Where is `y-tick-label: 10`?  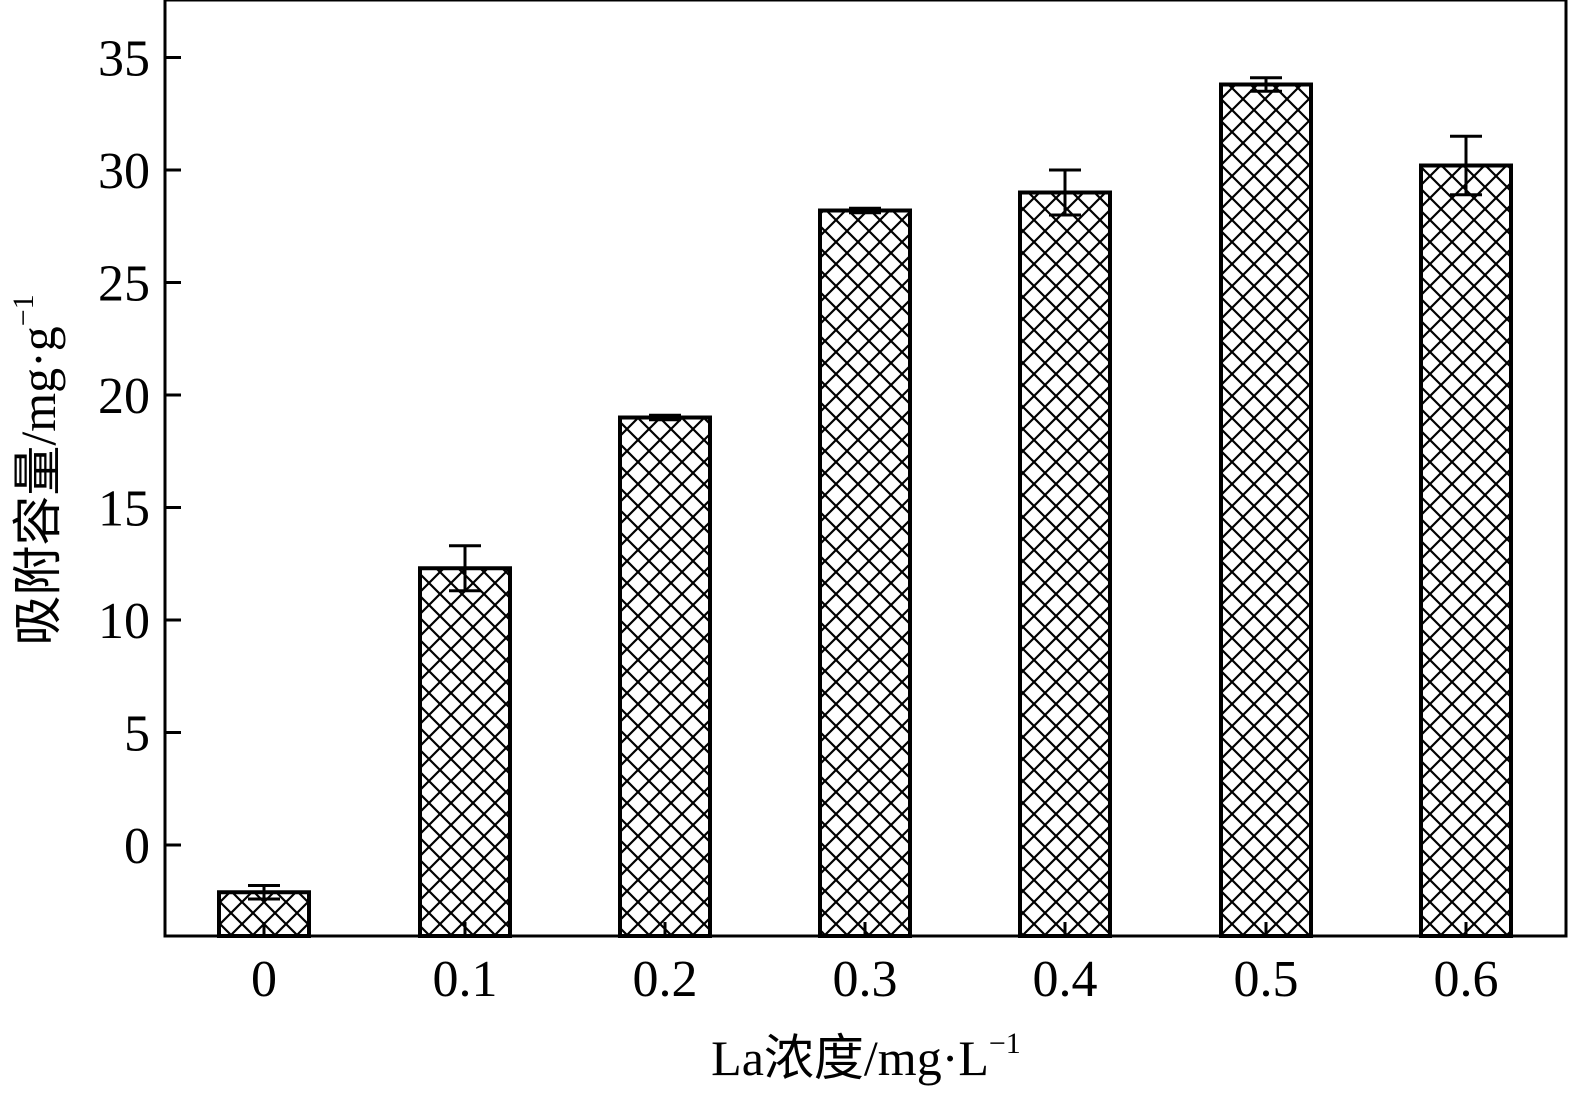 y-tick-label: 10 is located at coordinates (124, 621).